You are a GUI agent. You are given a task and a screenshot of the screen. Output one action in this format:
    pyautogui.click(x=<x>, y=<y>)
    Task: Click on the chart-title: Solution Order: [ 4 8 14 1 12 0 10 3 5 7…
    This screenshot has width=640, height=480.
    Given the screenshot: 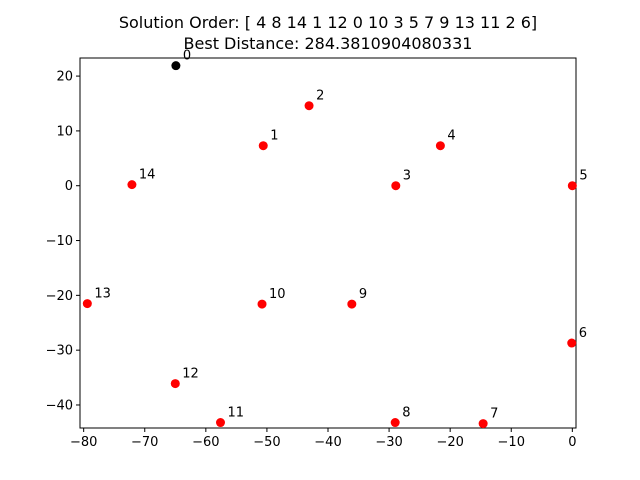 What is the action you would take?
    pyautogui.click(x=328, y=22)
    